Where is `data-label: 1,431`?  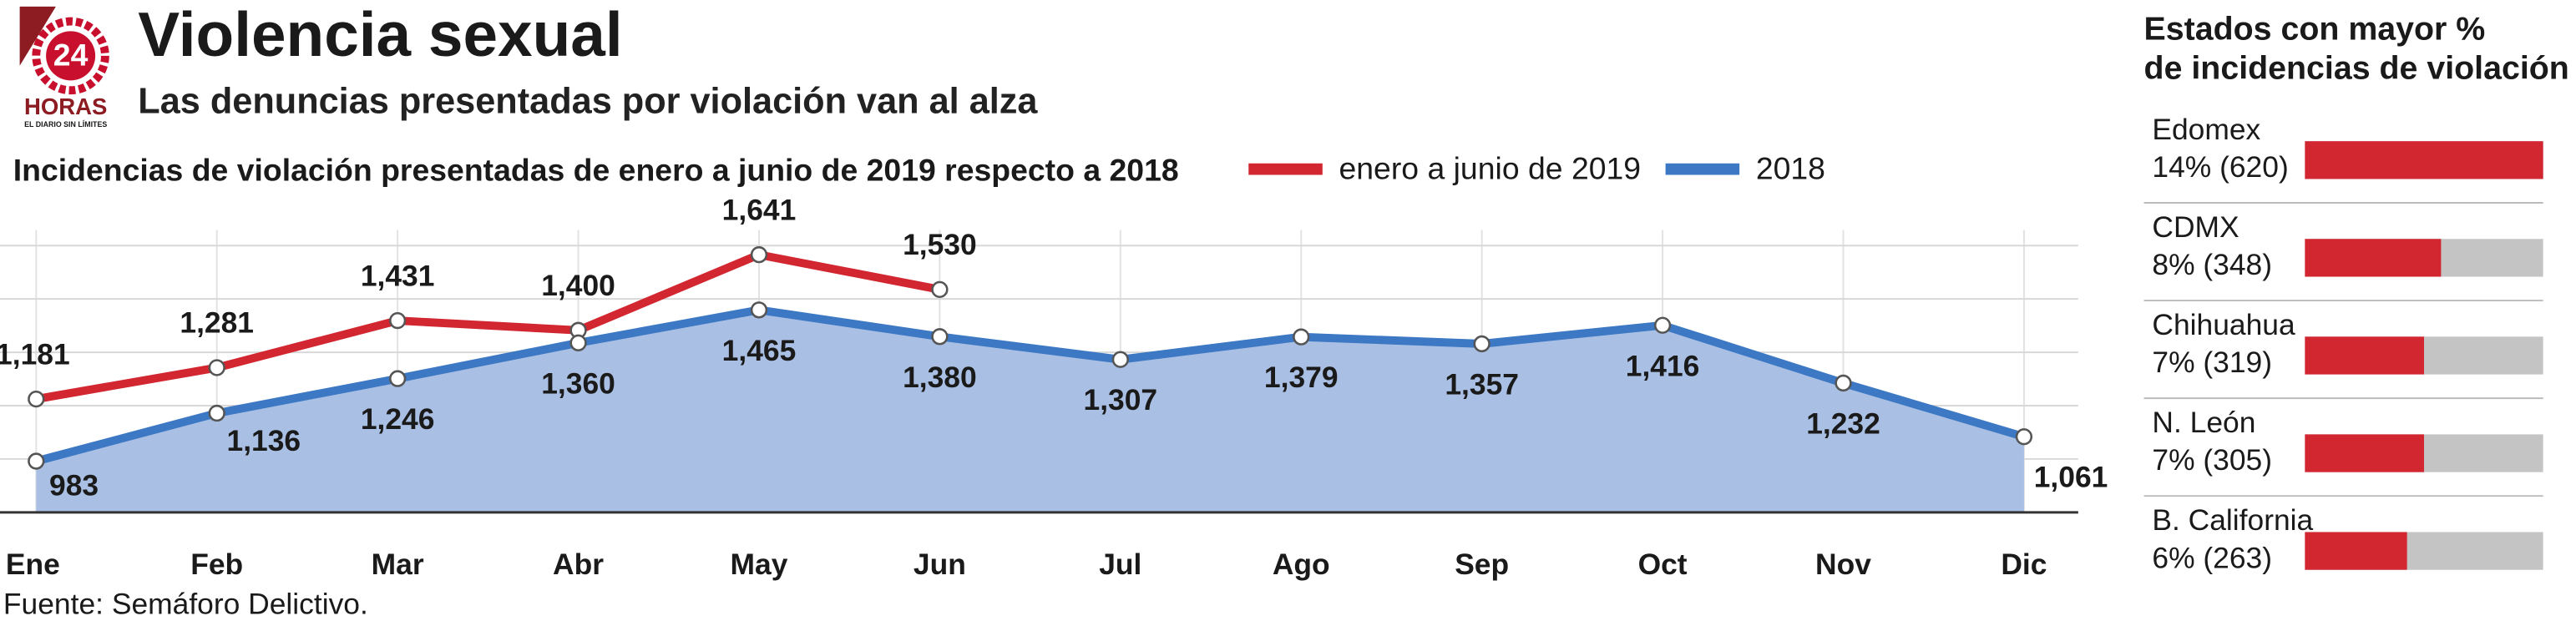 data-label: 1,431 is located at coordinates (398, 275).